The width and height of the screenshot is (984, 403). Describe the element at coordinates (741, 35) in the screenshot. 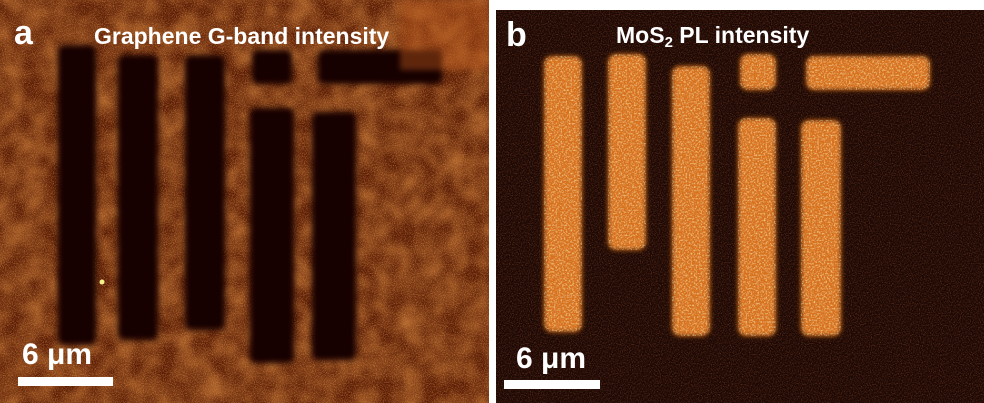

I see `panel-b-title-suffix: PL intensity` at that location.